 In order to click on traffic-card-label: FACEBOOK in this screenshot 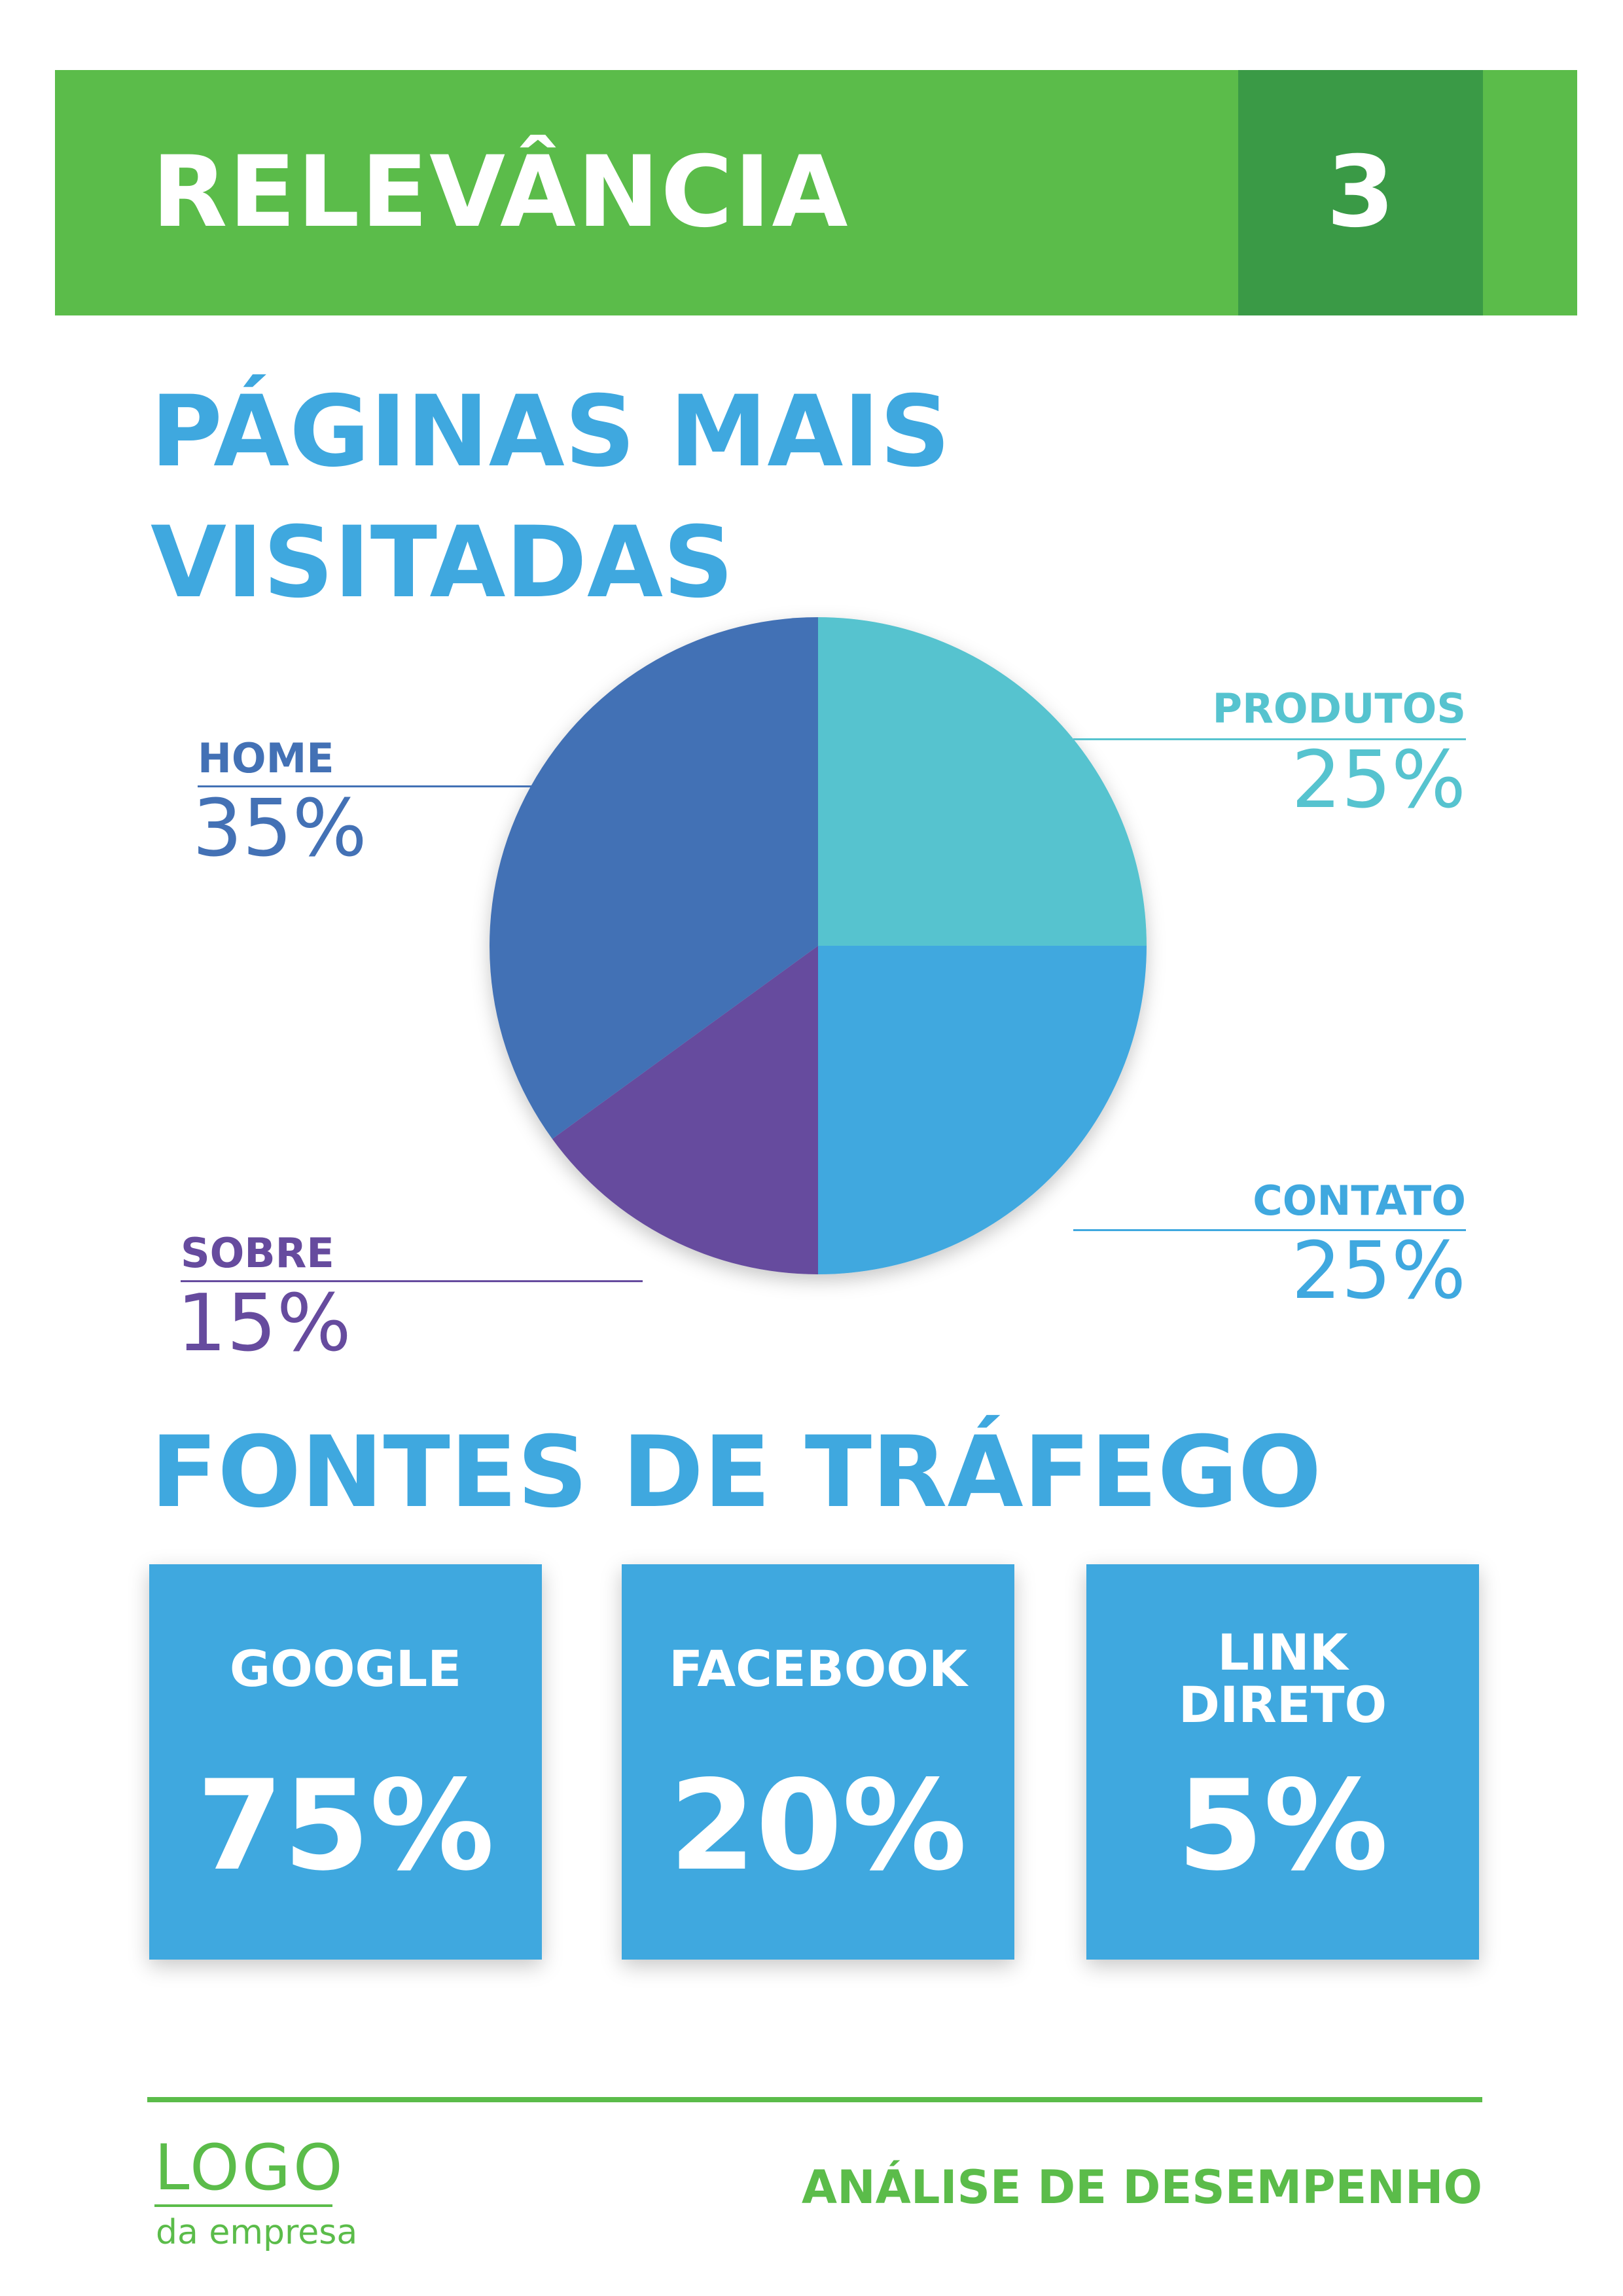, I will do `click(818, 1669)`.